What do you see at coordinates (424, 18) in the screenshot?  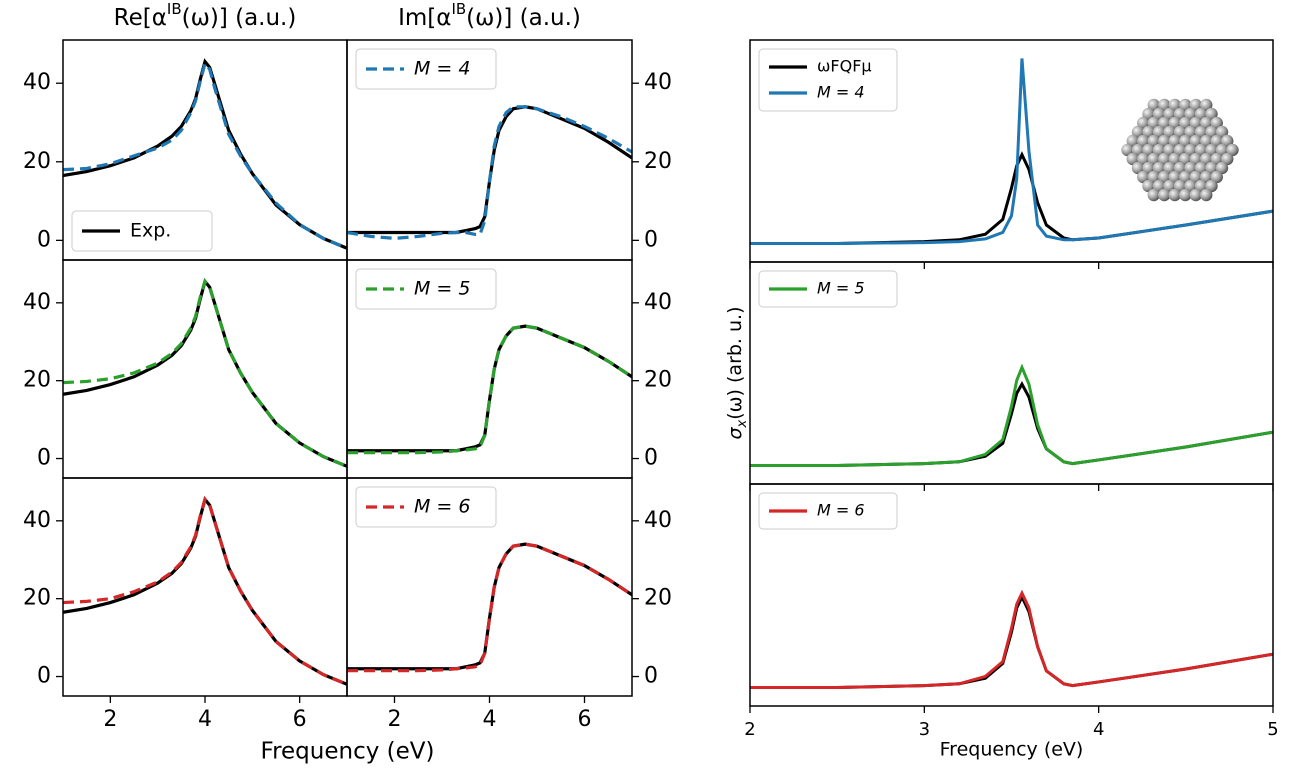 I see `title-part: Im[α` at bounding box center [424, 18].